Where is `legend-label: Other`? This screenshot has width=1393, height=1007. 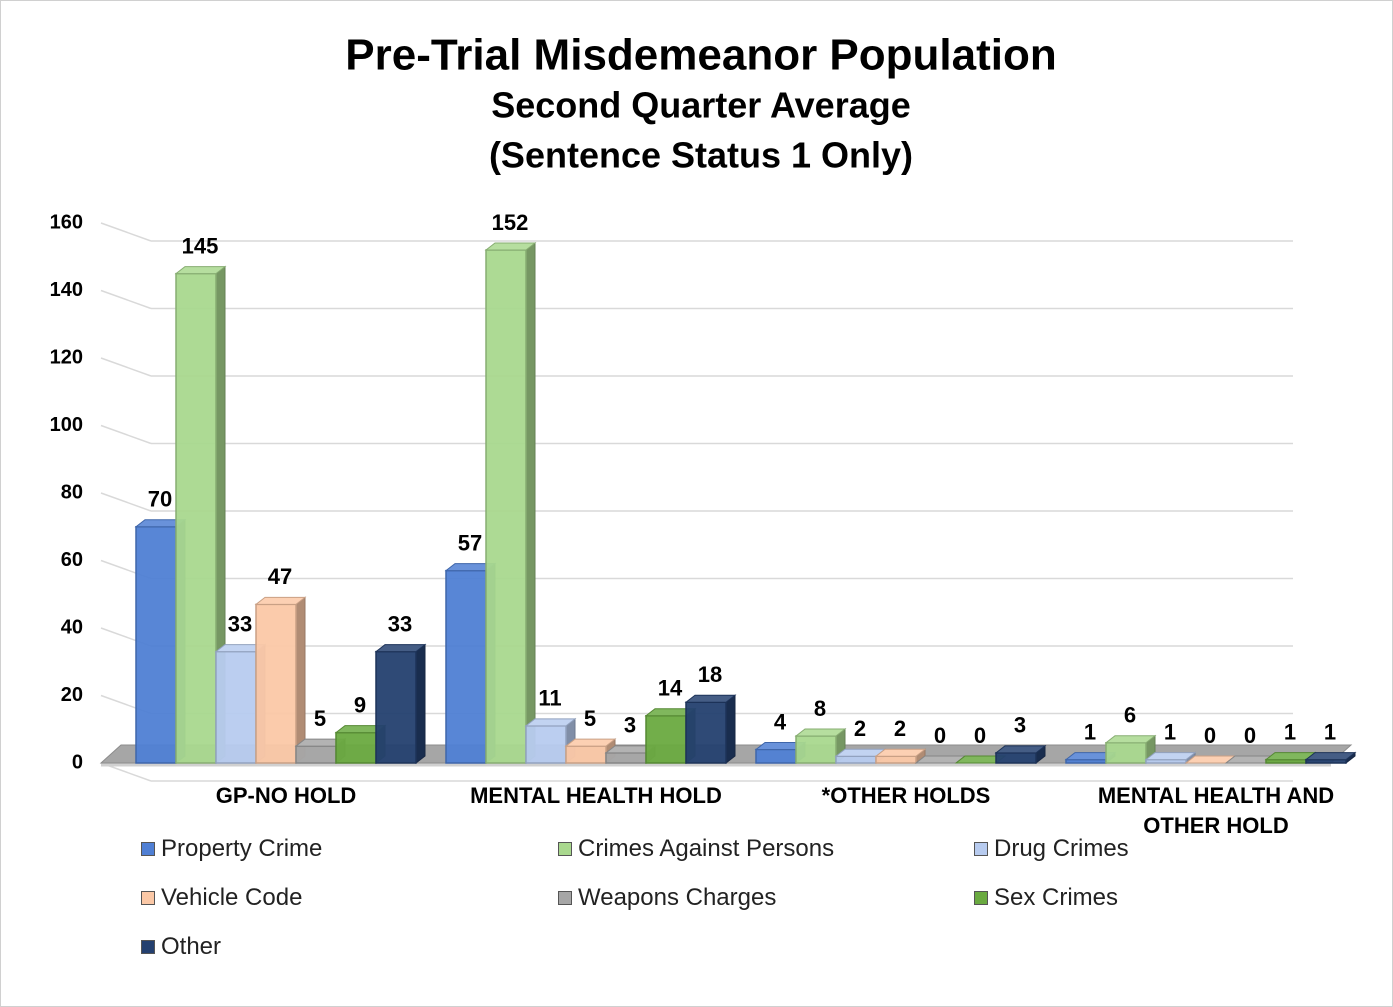
legend-label: Other is located at coordinates (191, 946).